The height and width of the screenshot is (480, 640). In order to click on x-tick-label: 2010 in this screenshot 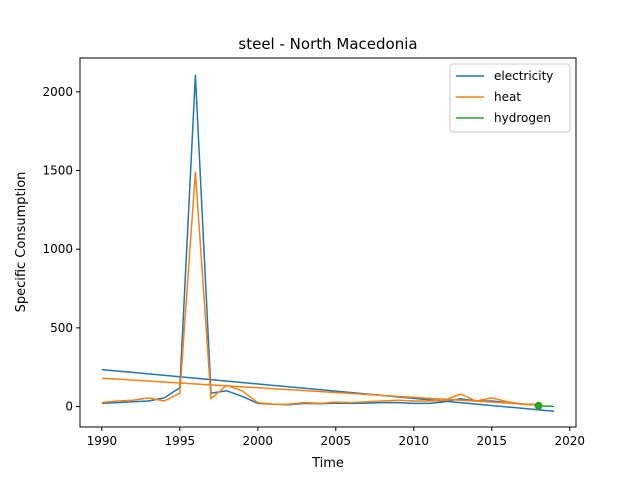, I will do `click(414, 441)`.